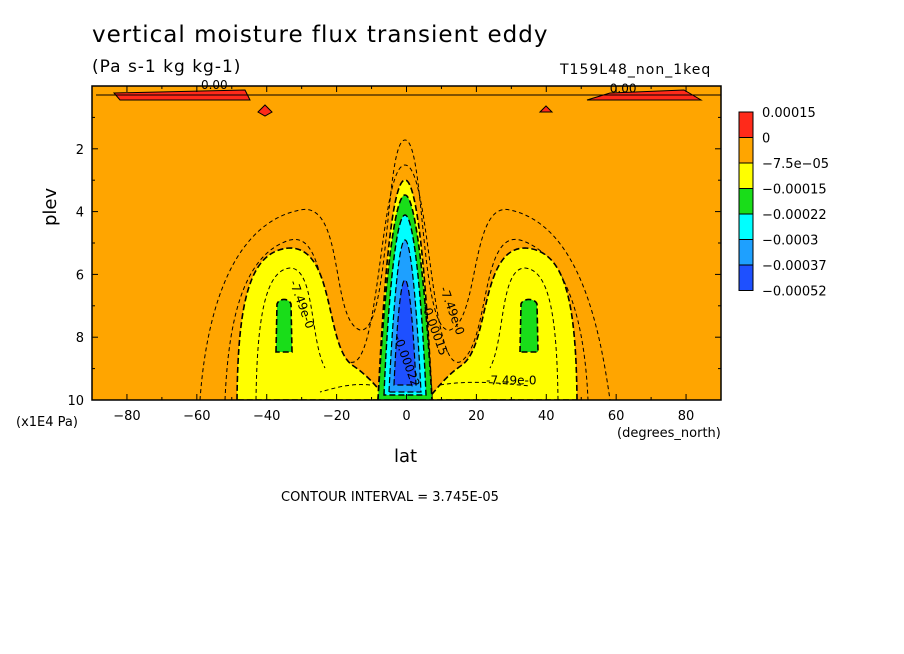  What do you see at coordinates (406, 456) in the screenshot?
I see `x-axis-label: lat` at bounding box center [406, 456].